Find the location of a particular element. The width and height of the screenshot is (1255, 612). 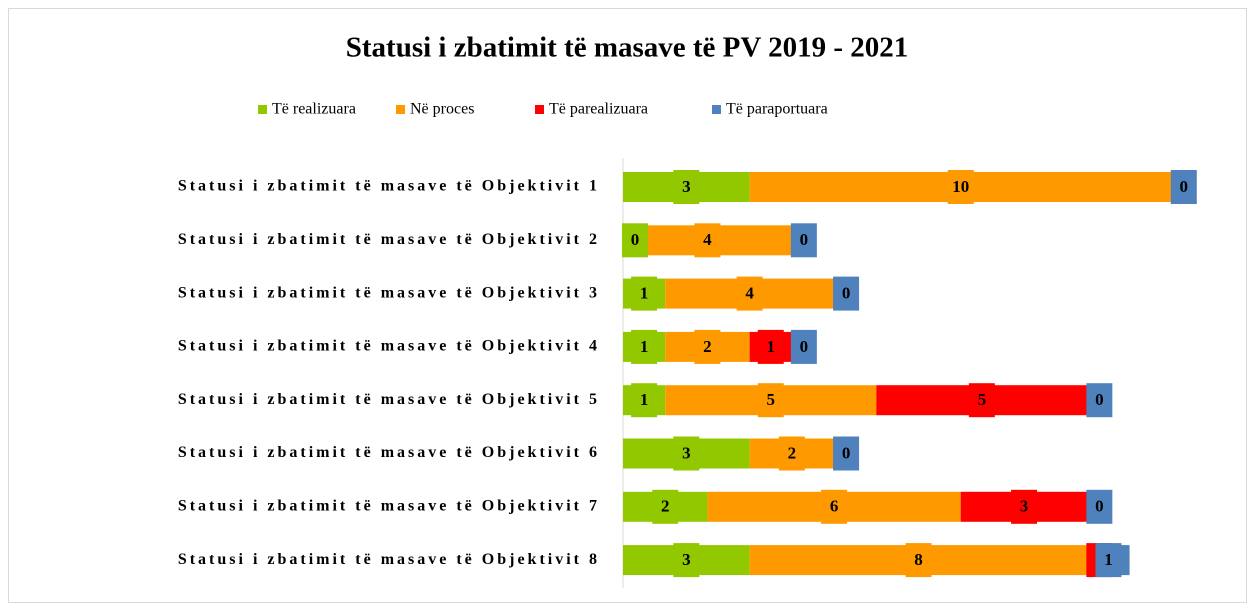

legend-label: Të realizuara is located at coordinates (314, 109).